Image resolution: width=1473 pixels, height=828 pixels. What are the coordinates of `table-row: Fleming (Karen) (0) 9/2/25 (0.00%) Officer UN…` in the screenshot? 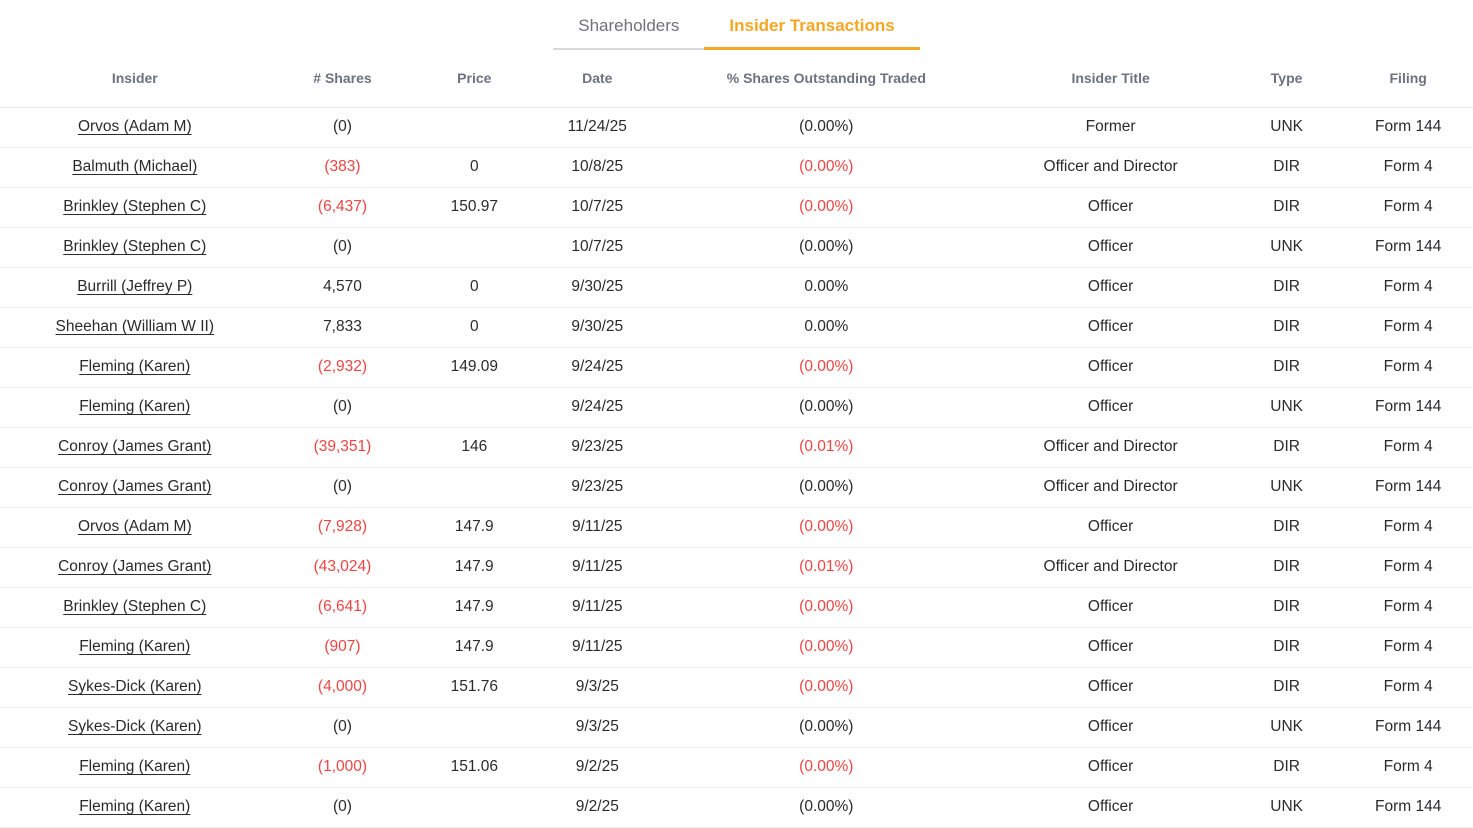 It's located at (736, 807).